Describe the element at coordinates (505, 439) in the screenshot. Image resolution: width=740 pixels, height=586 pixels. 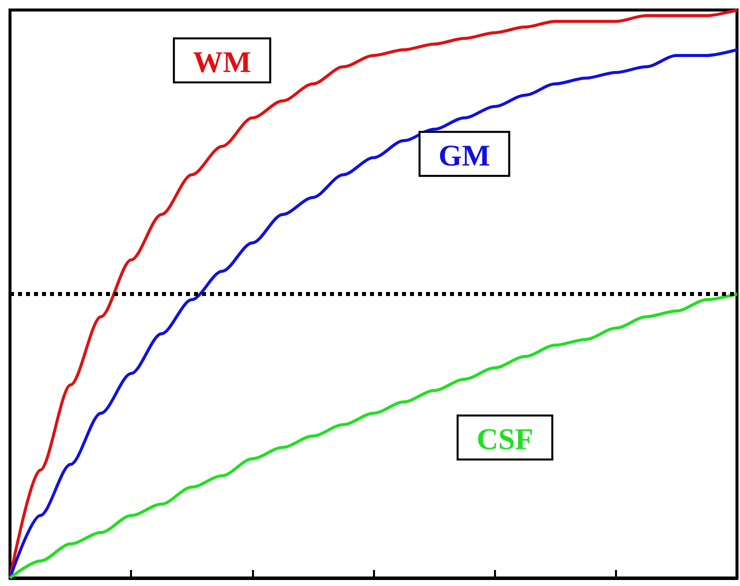
I see `series-label: CSF` at that location.